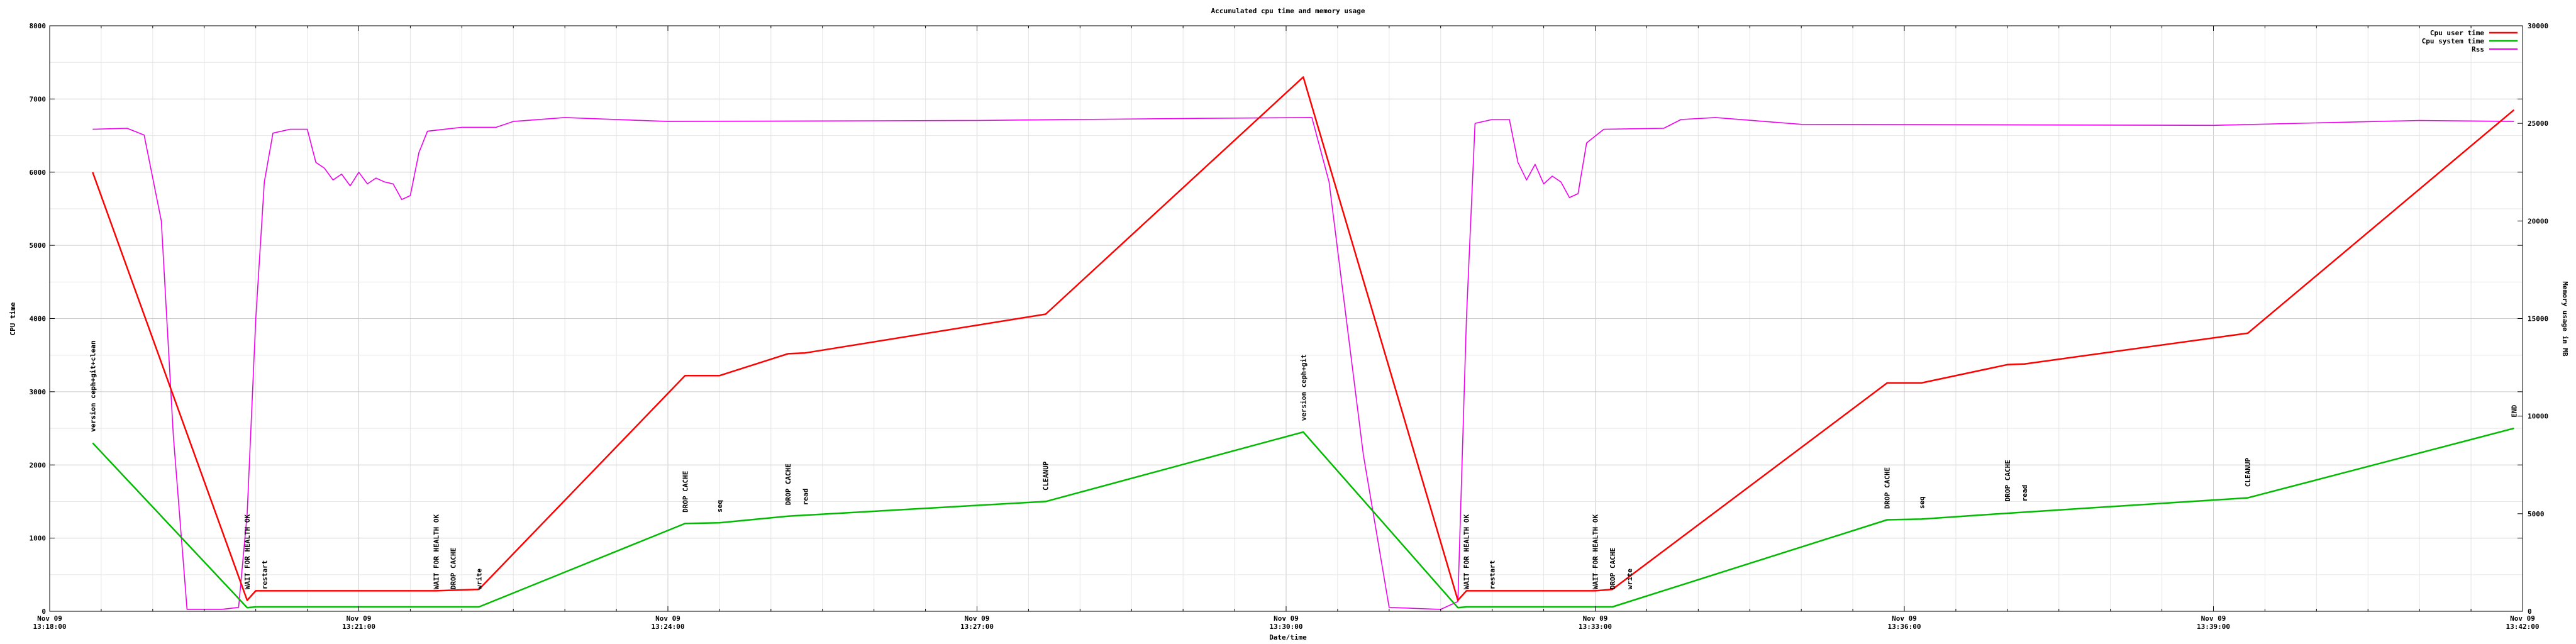 Image resolution: width=2576 pixels, height=644 pixels. I want to click on x-tick-label-time: 13:24:00, so click(668, 627).